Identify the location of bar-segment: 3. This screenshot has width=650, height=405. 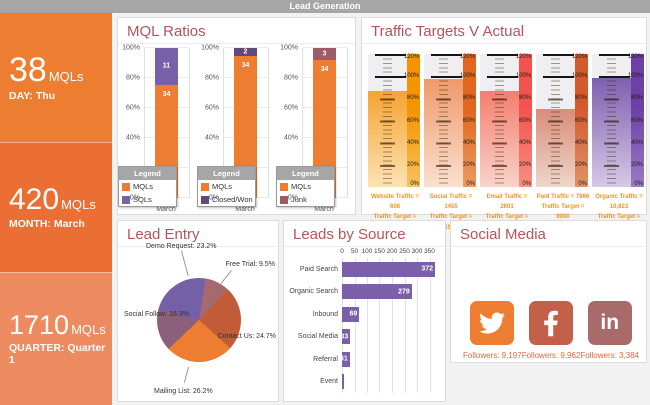
(324, 54).